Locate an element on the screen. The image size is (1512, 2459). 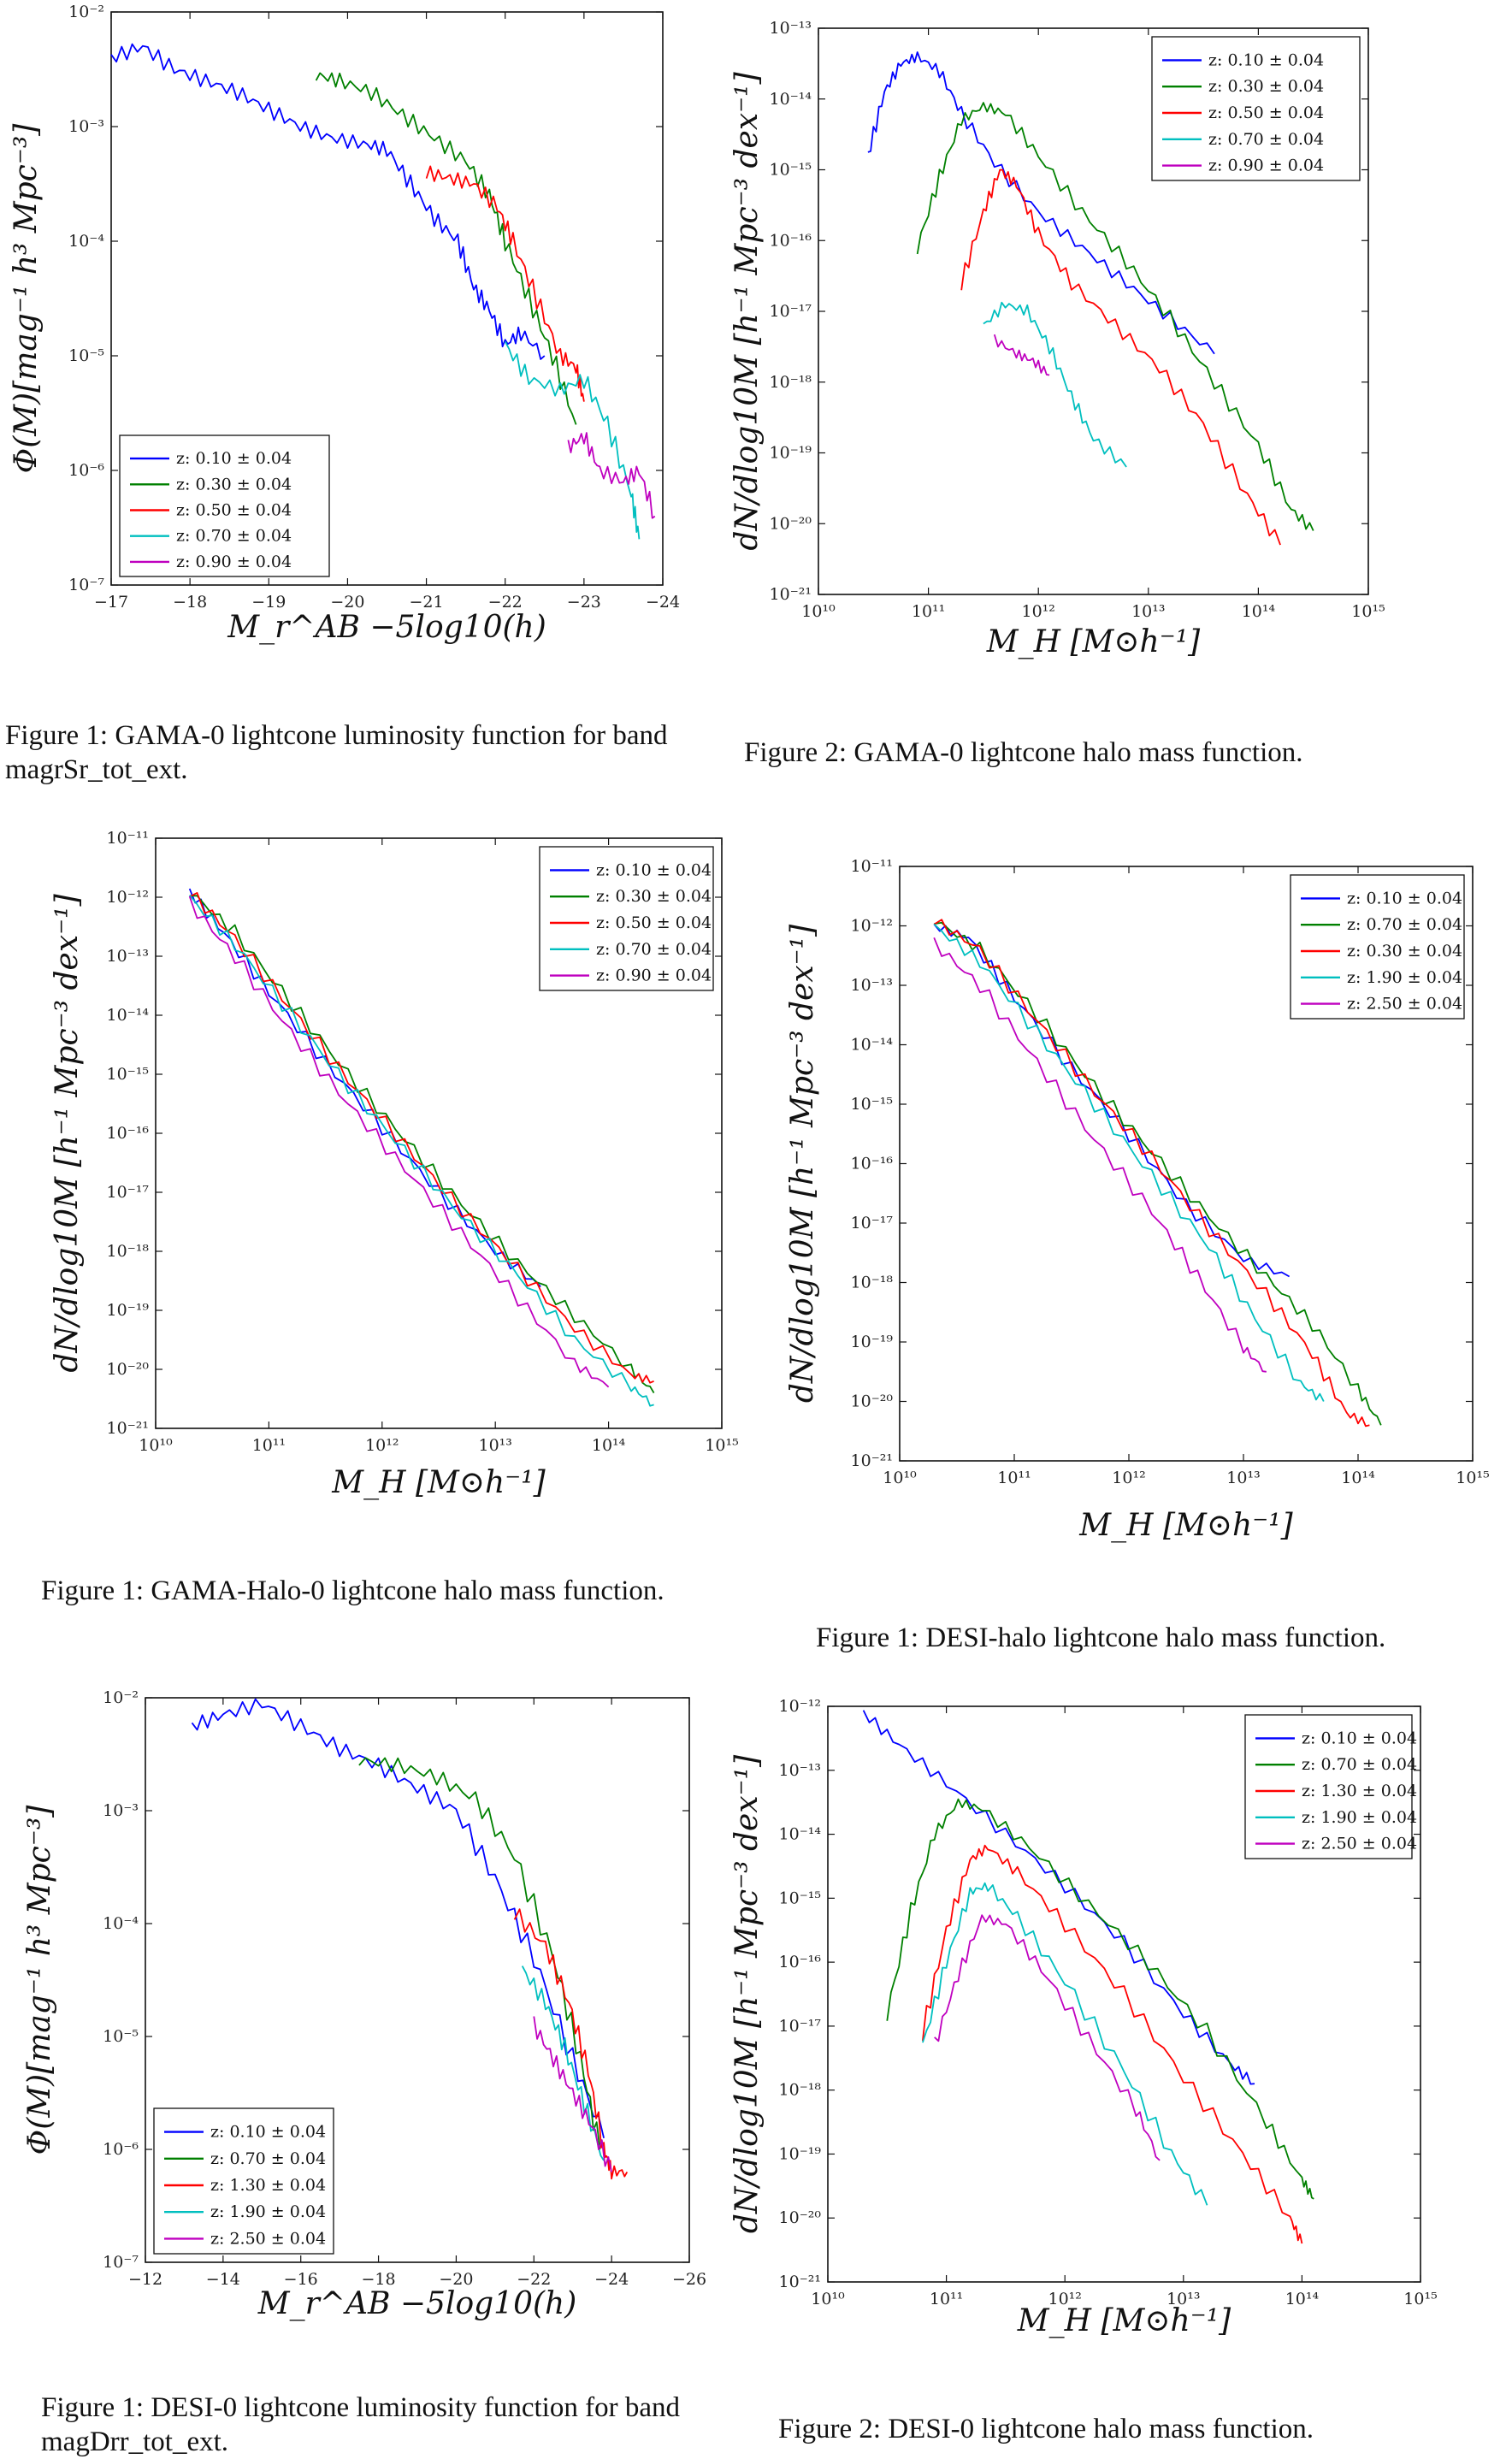
x-tick-label: −16 is located at coordinates (301, 2279).